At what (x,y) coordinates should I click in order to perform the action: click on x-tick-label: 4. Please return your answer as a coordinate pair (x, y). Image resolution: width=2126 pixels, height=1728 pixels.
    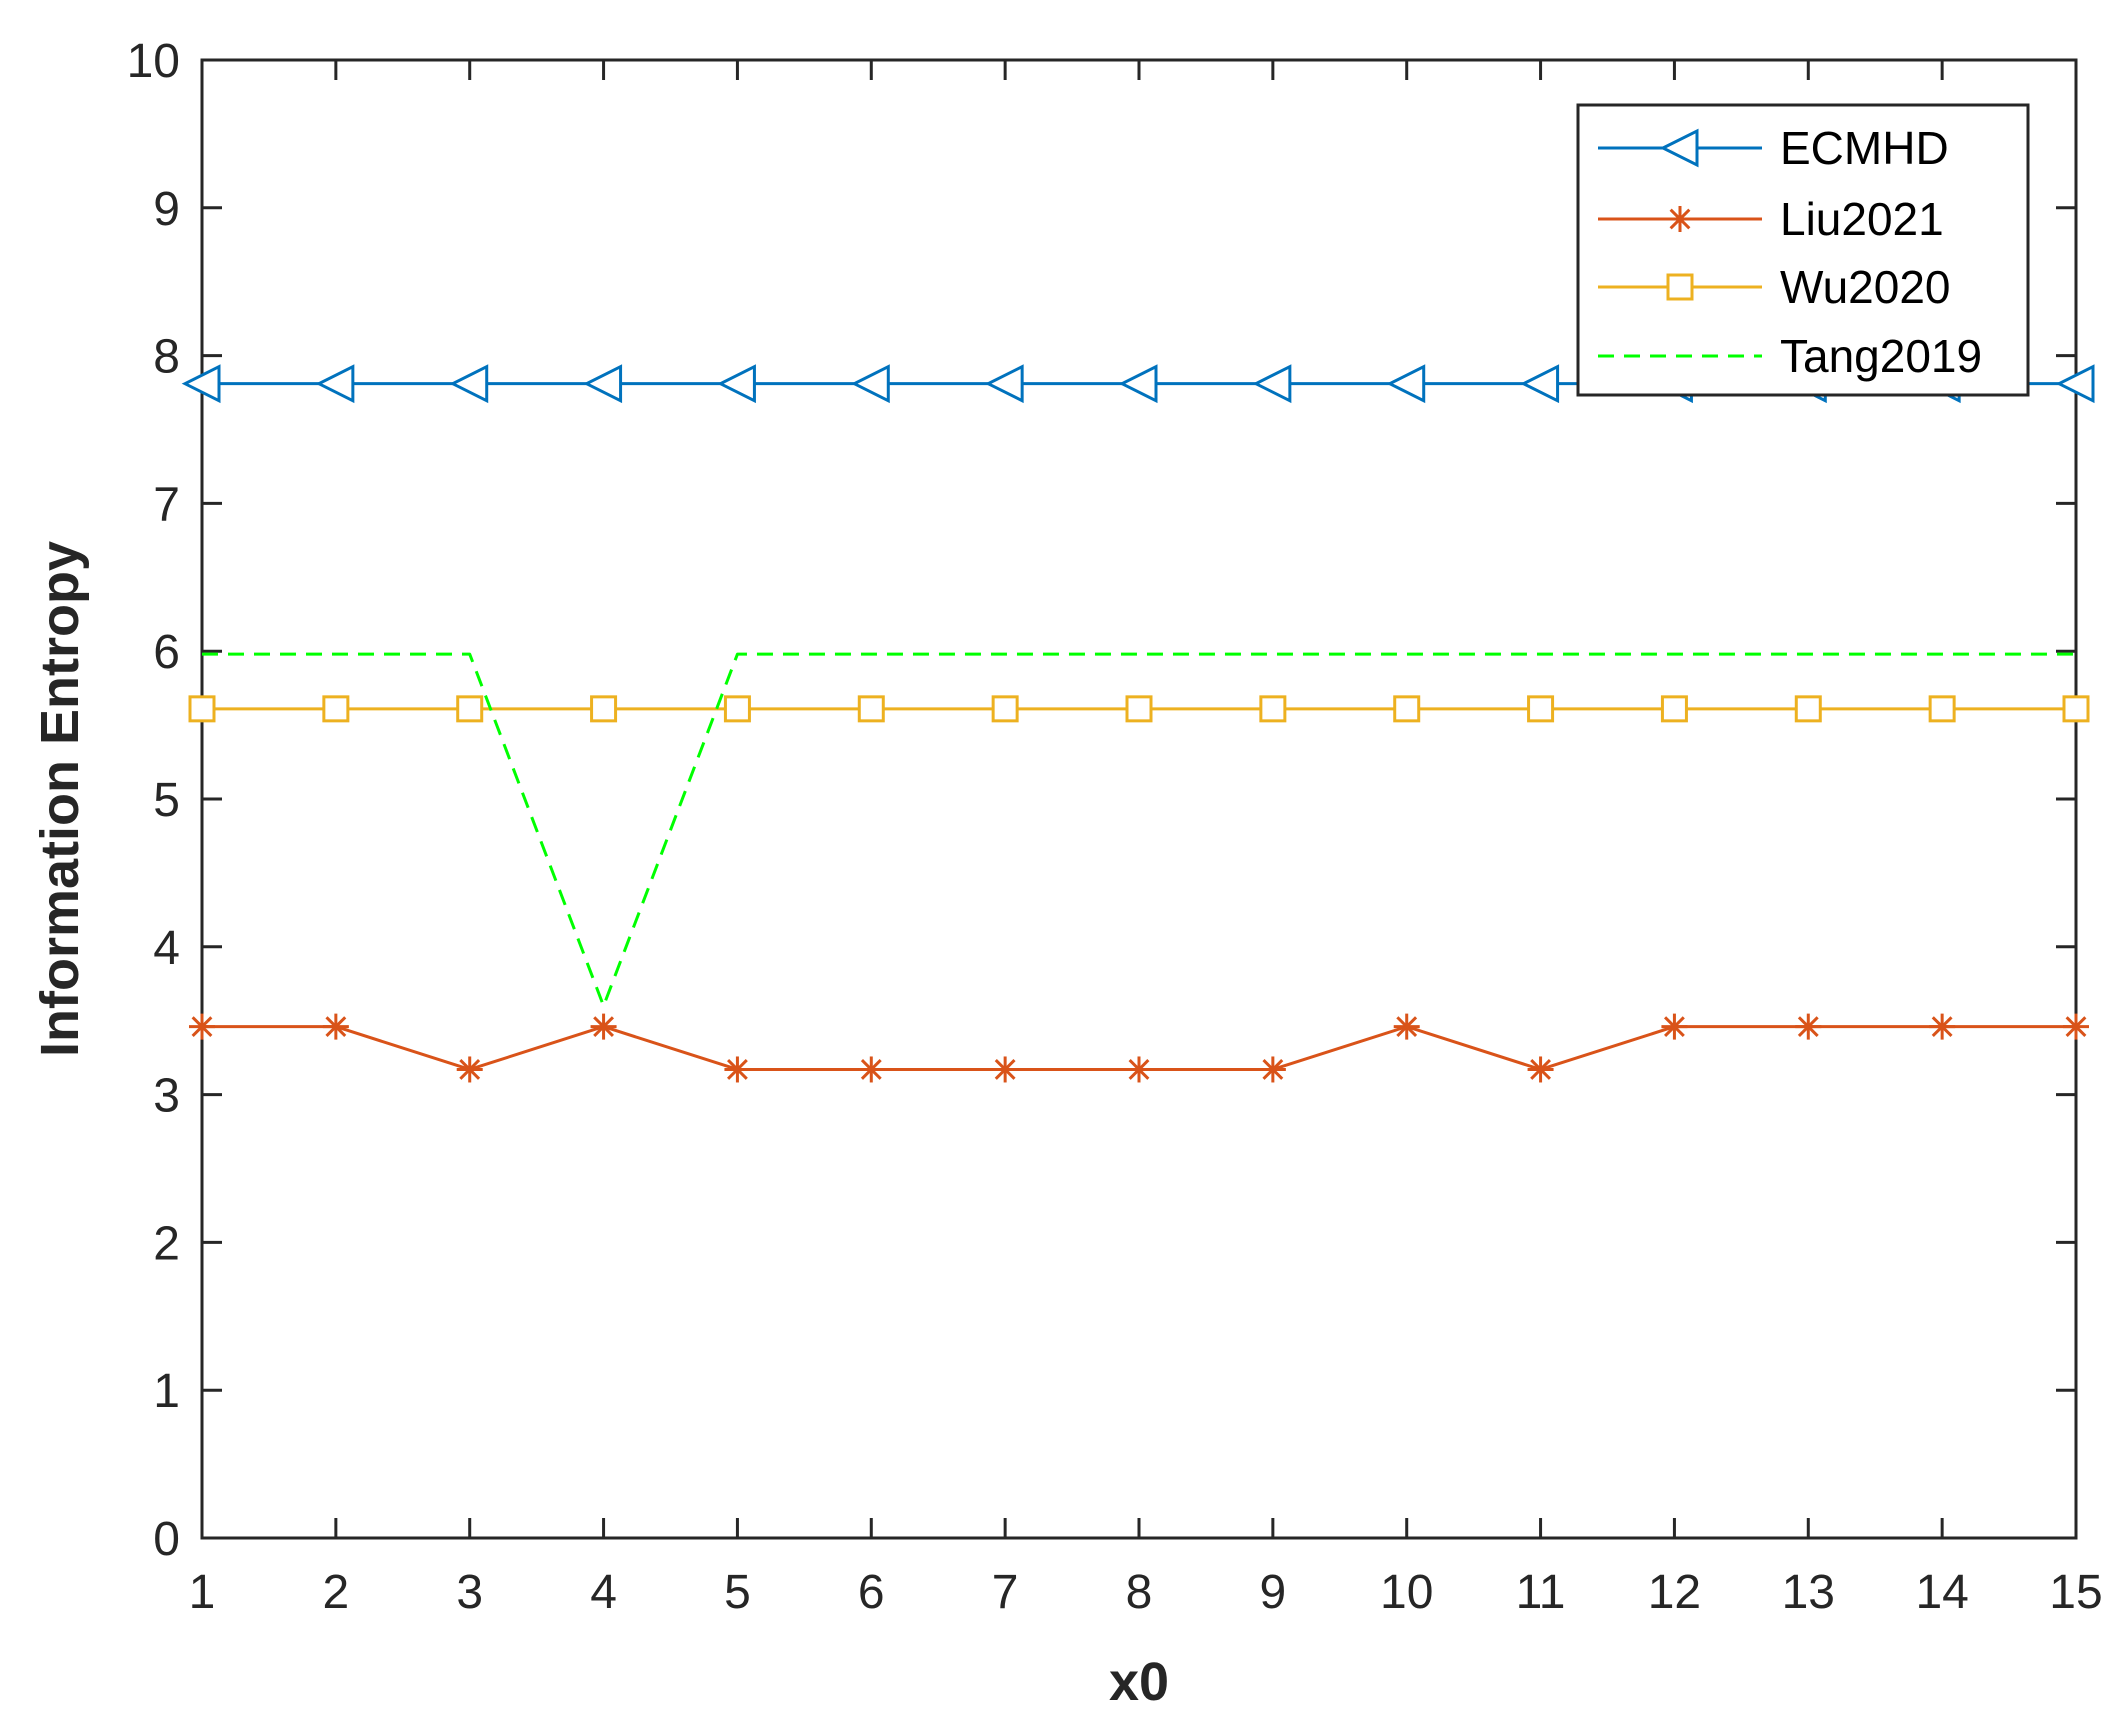
    Looking at the image, I should click on (603, 1592).